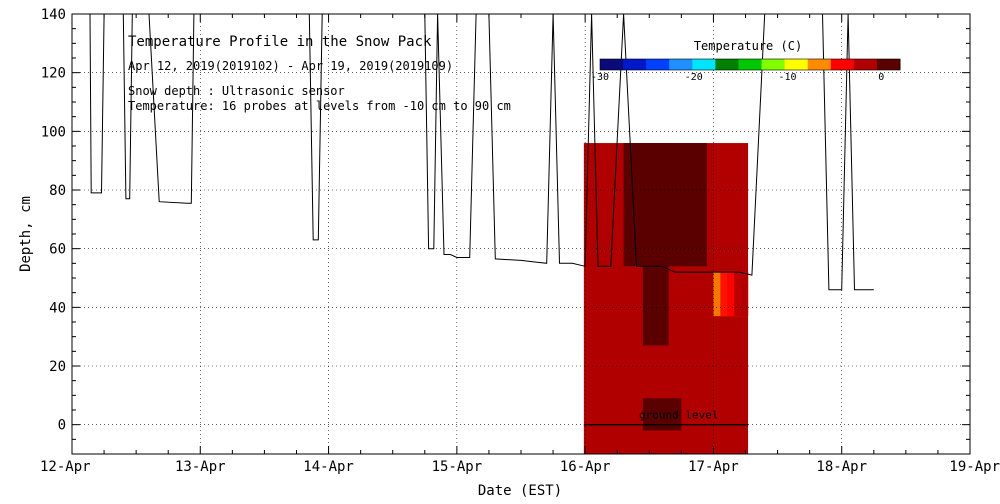 The image size is (1000, 504). What do you see at coordinates (745, 294) in the screenshot?
I see `heatmap-edge-band` at bounding box center [745, 294].